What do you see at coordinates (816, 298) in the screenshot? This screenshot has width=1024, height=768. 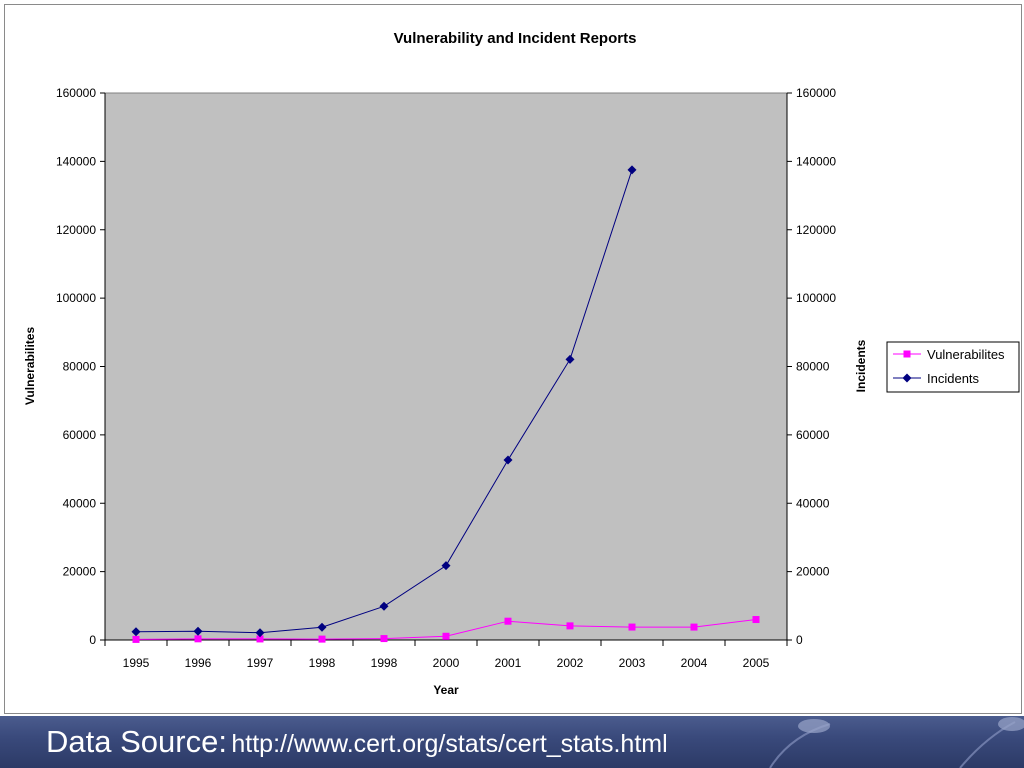 I see `y2-tick-label: 100000` at bounding box center [816, 298].